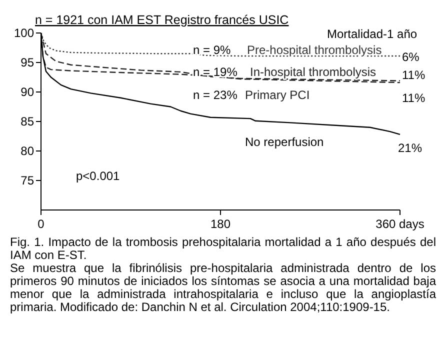 The width and height of the screenshot is (446, 343). Describe the element at coordinates (215, 95) in the screenshot. I see `annotation: n = 23%` at that location.